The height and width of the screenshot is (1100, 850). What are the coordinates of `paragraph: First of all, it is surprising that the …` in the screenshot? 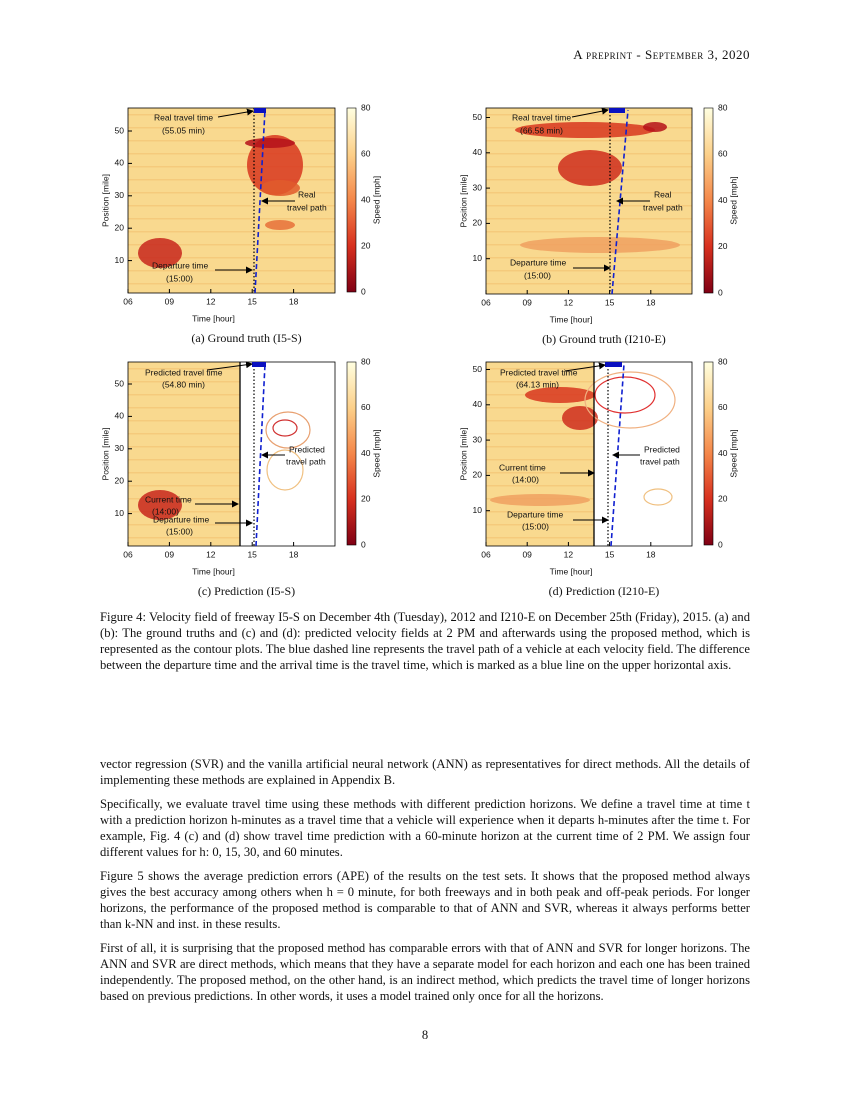 It's located at (425, 972).